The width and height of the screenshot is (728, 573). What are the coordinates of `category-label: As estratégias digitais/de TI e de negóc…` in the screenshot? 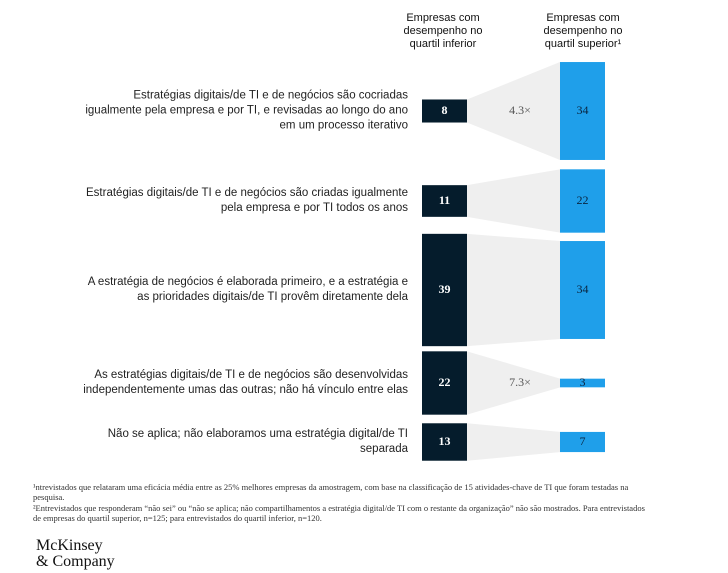 It's located at (245, 382).